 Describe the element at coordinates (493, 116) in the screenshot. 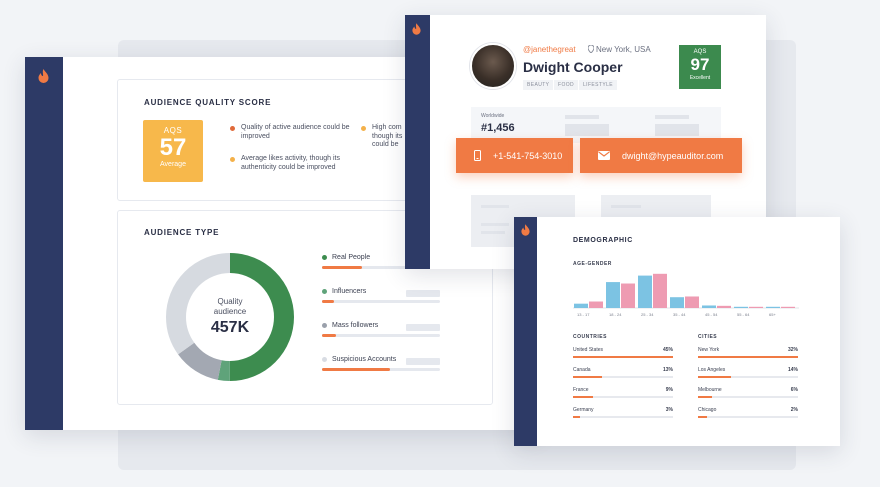

I see `rank-label: Worldwide` at that location.